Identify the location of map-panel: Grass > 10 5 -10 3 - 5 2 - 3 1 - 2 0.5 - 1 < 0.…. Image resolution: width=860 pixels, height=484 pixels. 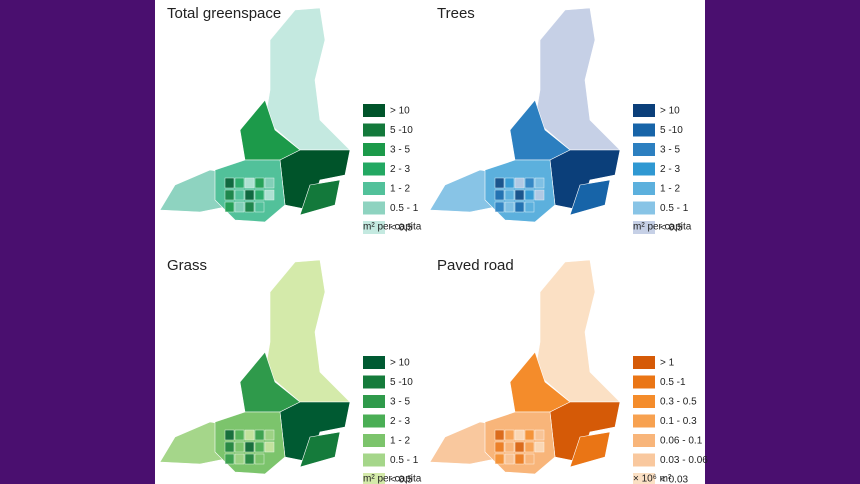
(290, 370).